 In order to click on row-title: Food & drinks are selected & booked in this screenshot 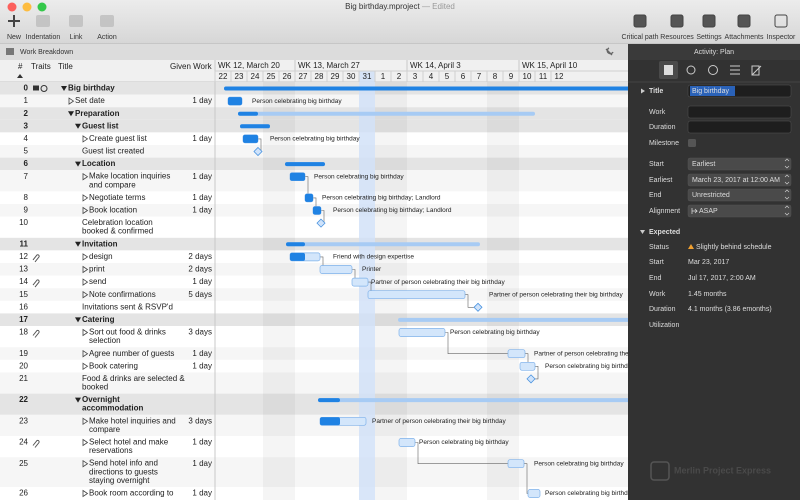, I will do `click(133, 383)`.